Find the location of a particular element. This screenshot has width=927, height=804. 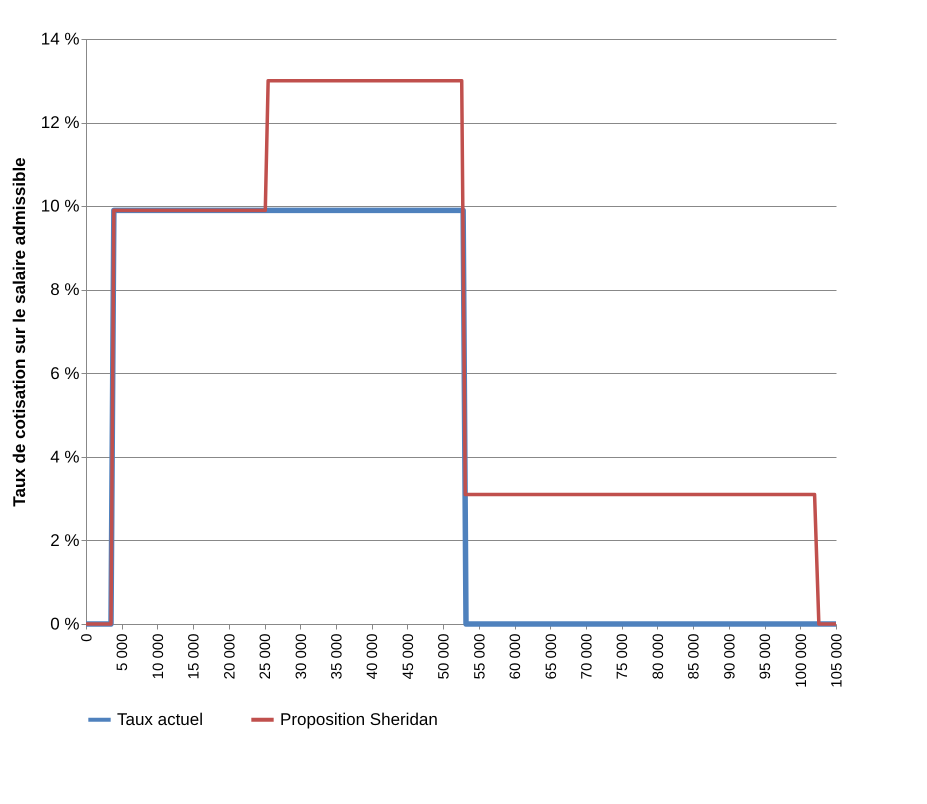

y-tick-label: 8 % is located at coordinates (65, 290).